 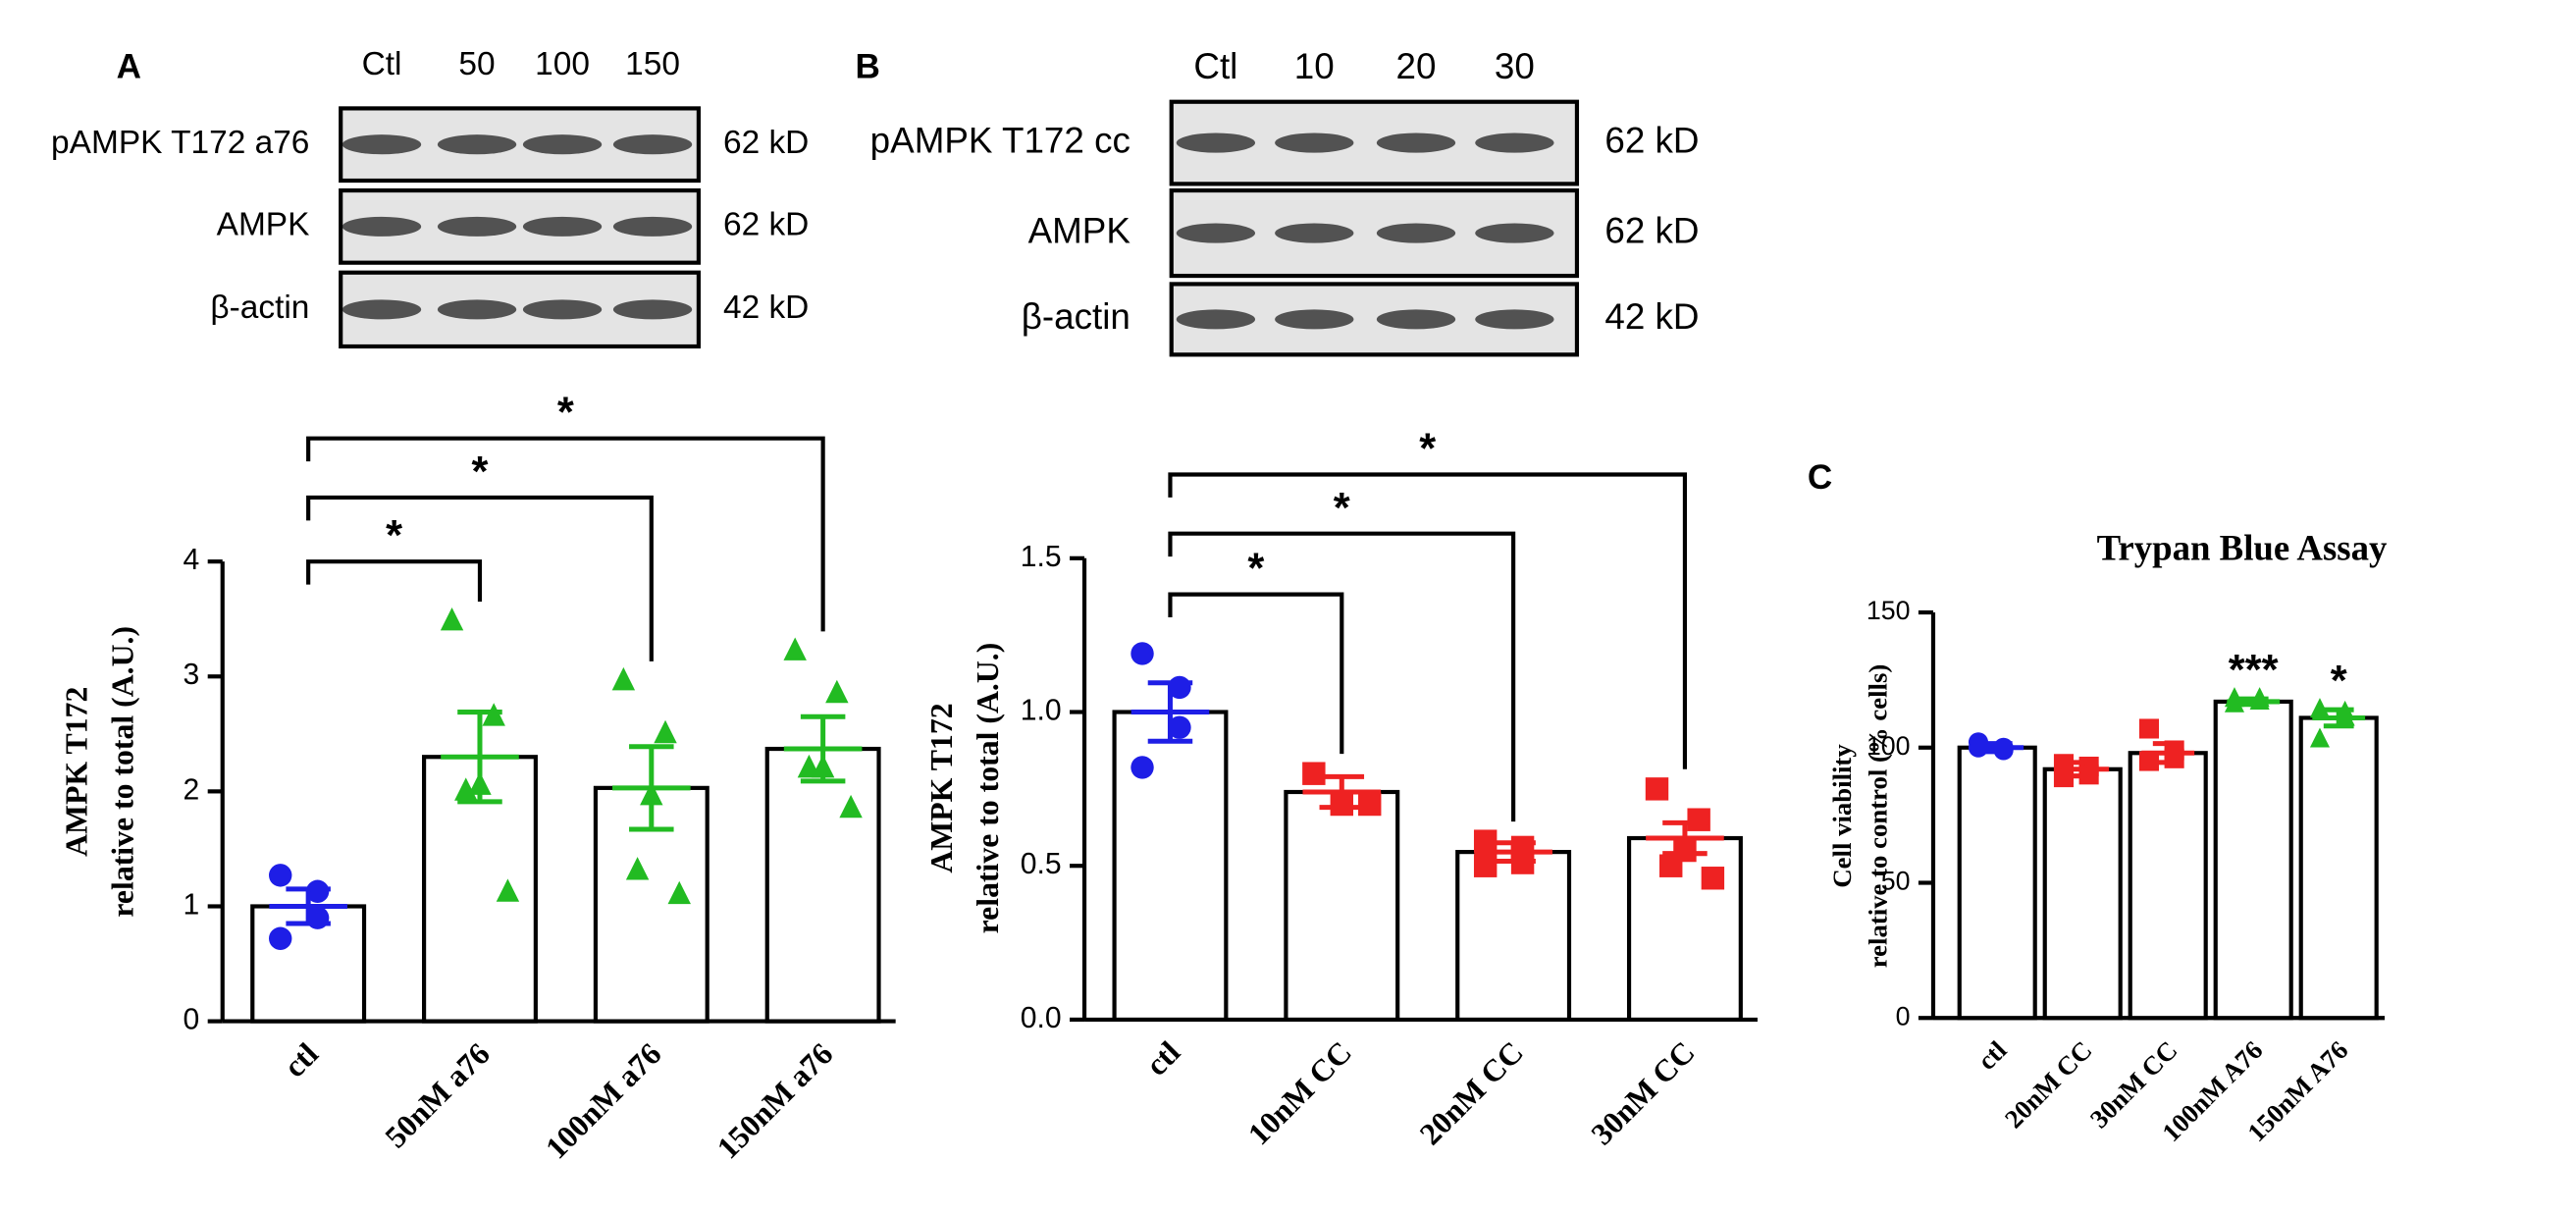 What do you see at coordinates (1314, 66) in the screenshot?
I see `lane-label: 10` at bounding box center [1314, 66].